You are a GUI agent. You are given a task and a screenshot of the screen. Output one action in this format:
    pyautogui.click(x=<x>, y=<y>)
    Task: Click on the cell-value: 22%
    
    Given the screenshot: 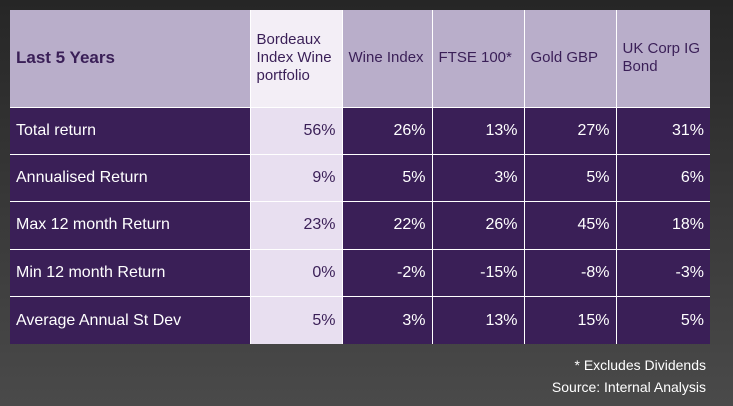 What is the action you would take?
    pyautogui.click(x=387, y=225)
    